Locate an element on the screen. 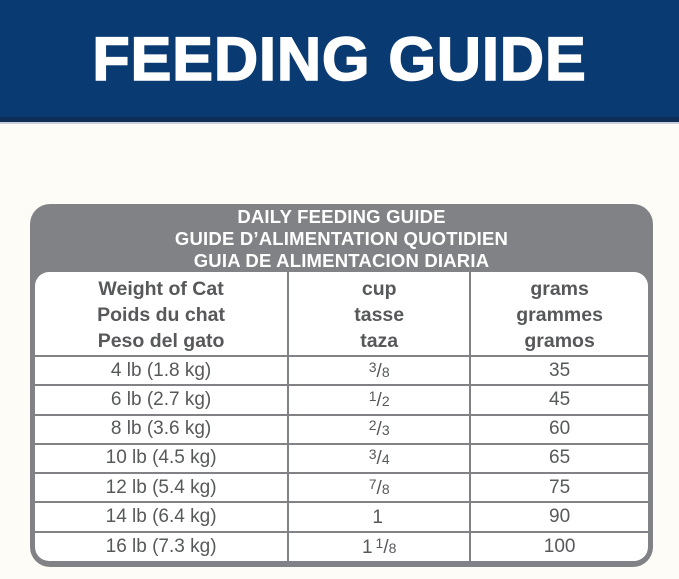 This screenshot has width=679, height=579. column-header-line: Poids du chat is located at coordinates (161, 314).